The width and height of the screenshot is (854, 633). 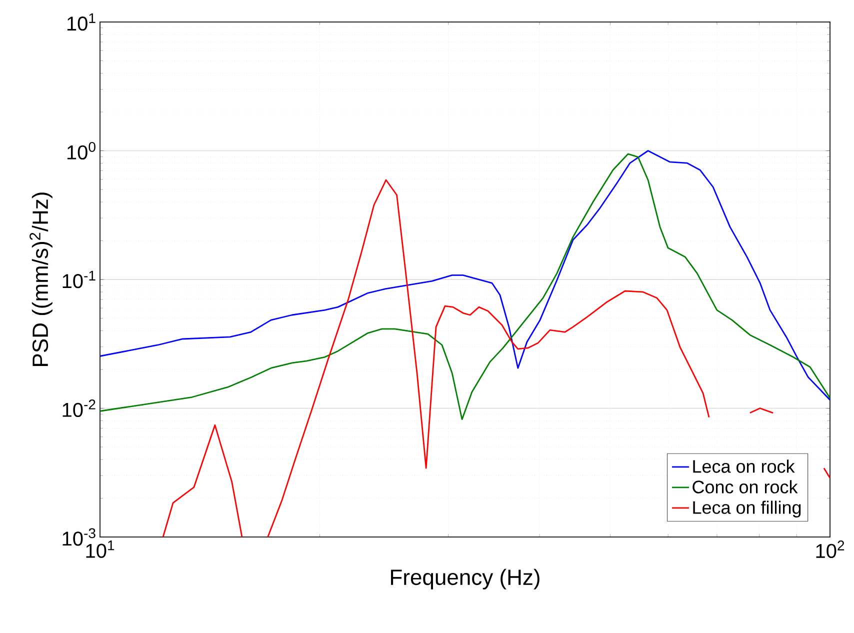 I want to click on y-tick-label: 10$^{1}$, so click(x=81, y=22).